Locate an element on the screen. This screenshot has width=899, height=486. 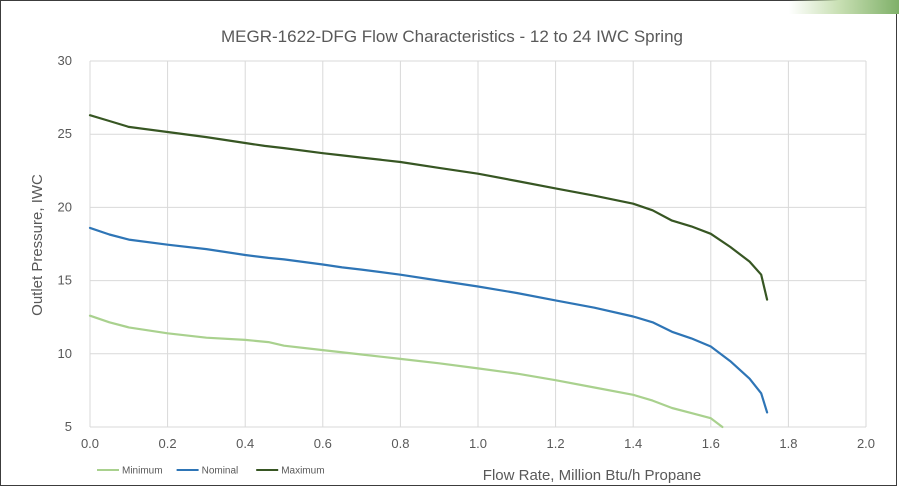
x-tick-label: 1.0 is located at coordinates (478, 443).